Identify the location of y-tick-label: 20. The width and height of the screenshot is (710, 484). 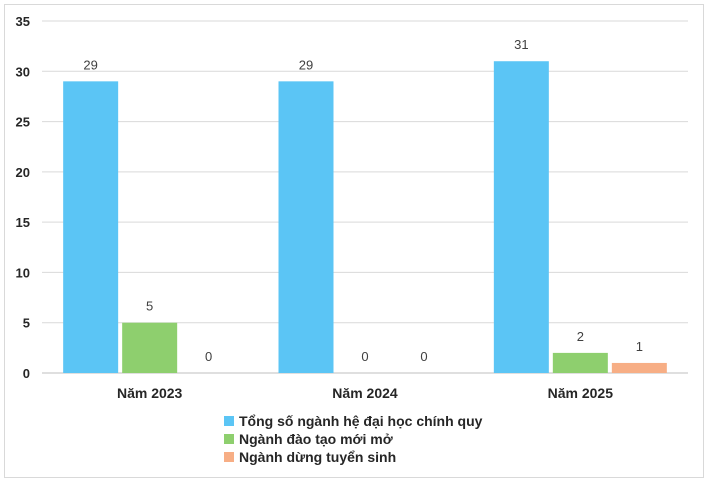
(23, 172).